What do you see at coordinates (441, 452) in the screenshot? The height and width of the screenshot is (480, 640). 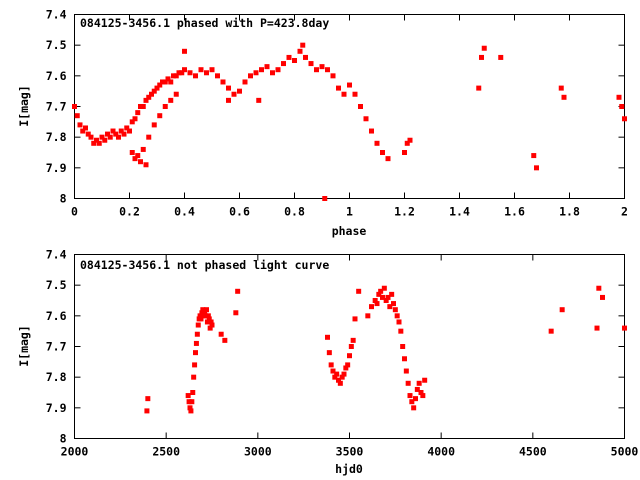 I see `x-tick-label: 4000` at bounding box center [441, 452].